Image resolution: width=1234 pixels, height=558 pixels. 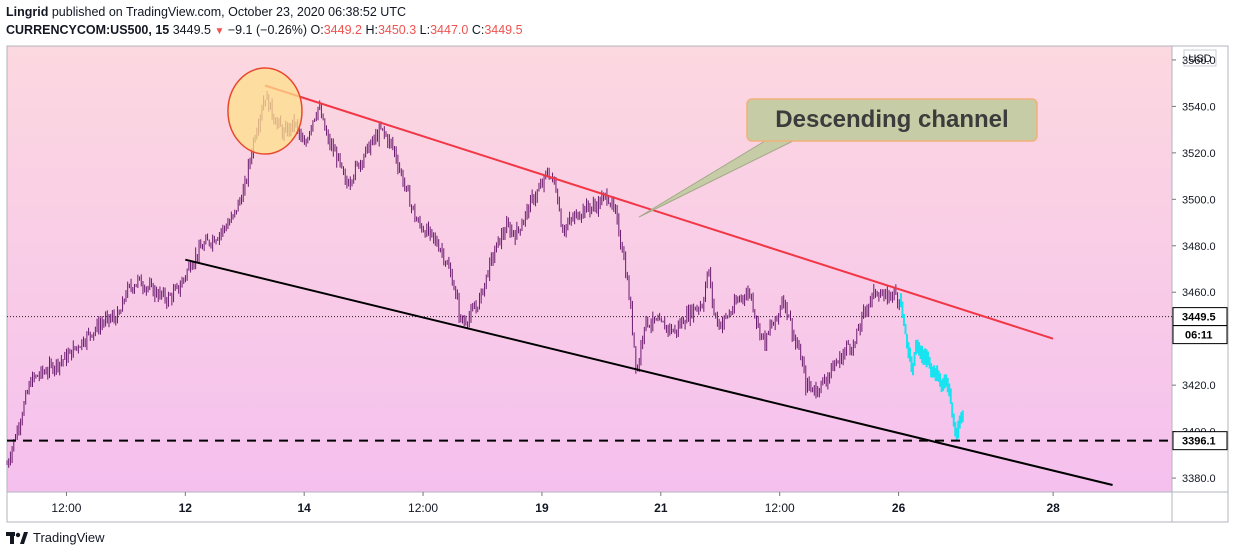 I want to click on last-price: 3449.5, so click(x=191, y=30).